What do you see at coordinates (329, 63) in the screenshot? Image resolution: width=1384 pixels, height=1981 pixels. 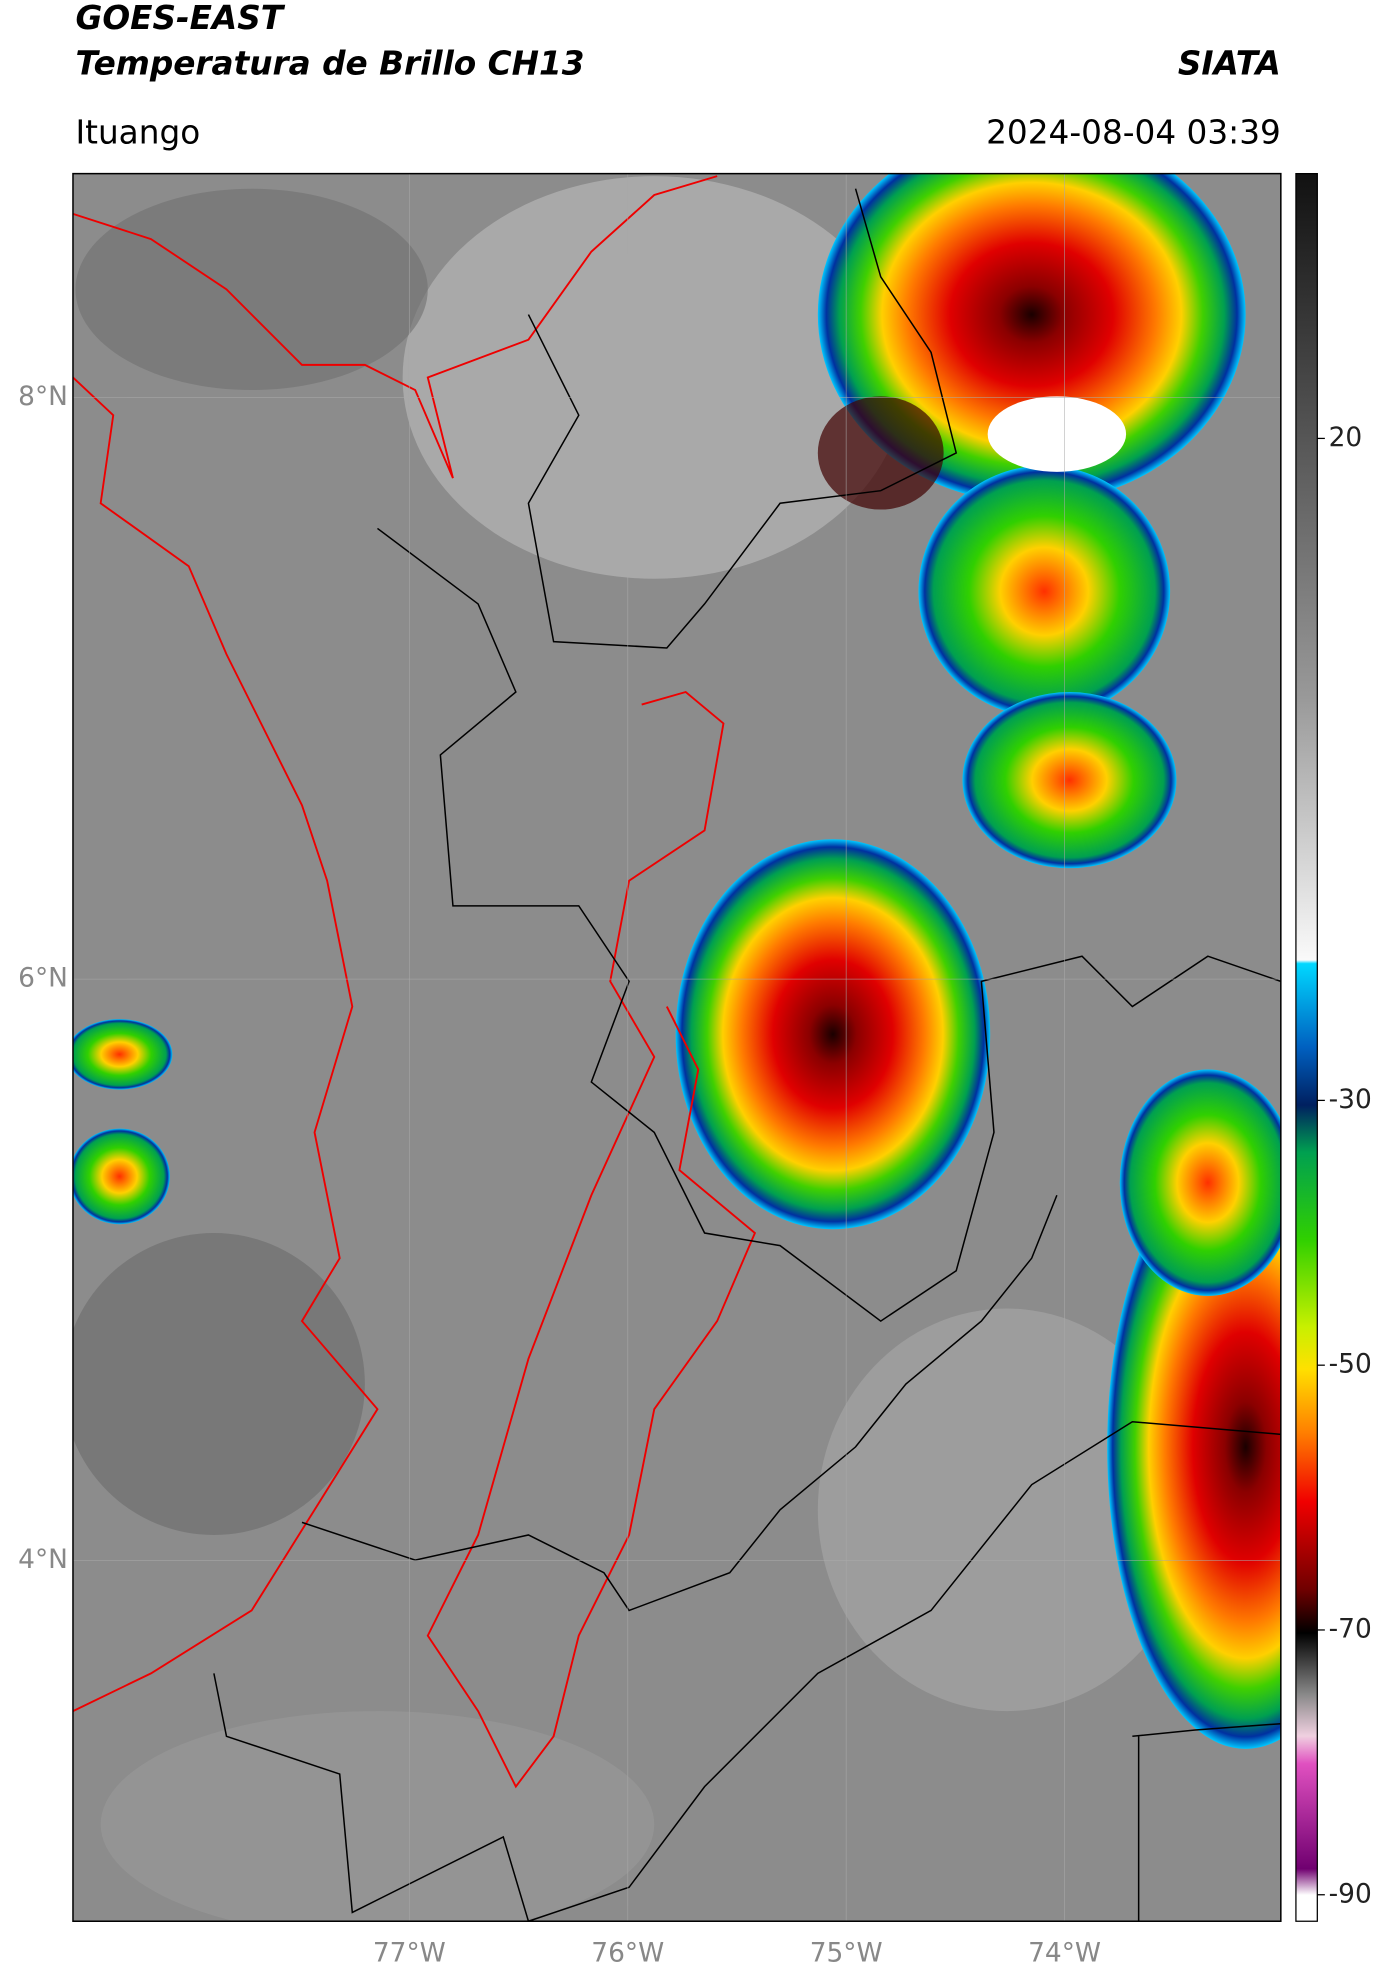 I see `subtitle: Temperatura de Brillo CH13` at bounding box center [329, 63].